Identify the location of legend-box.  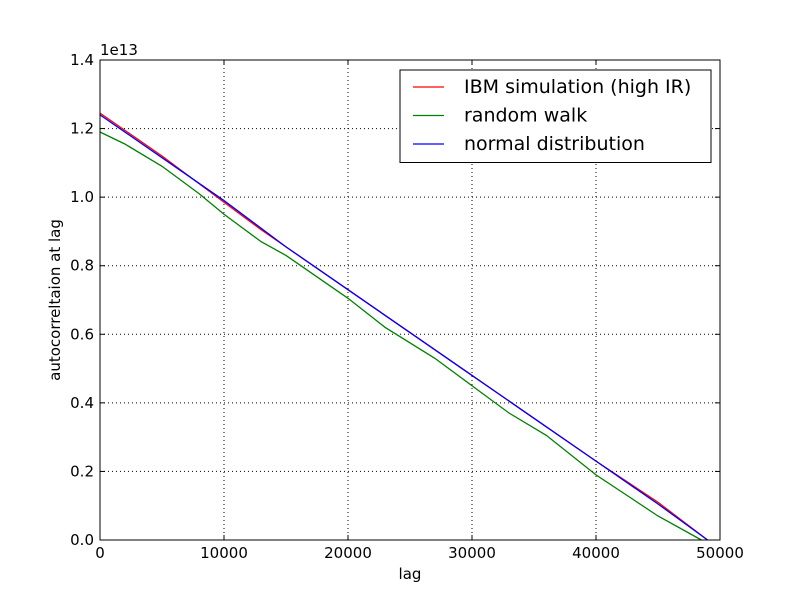
(555, 116).